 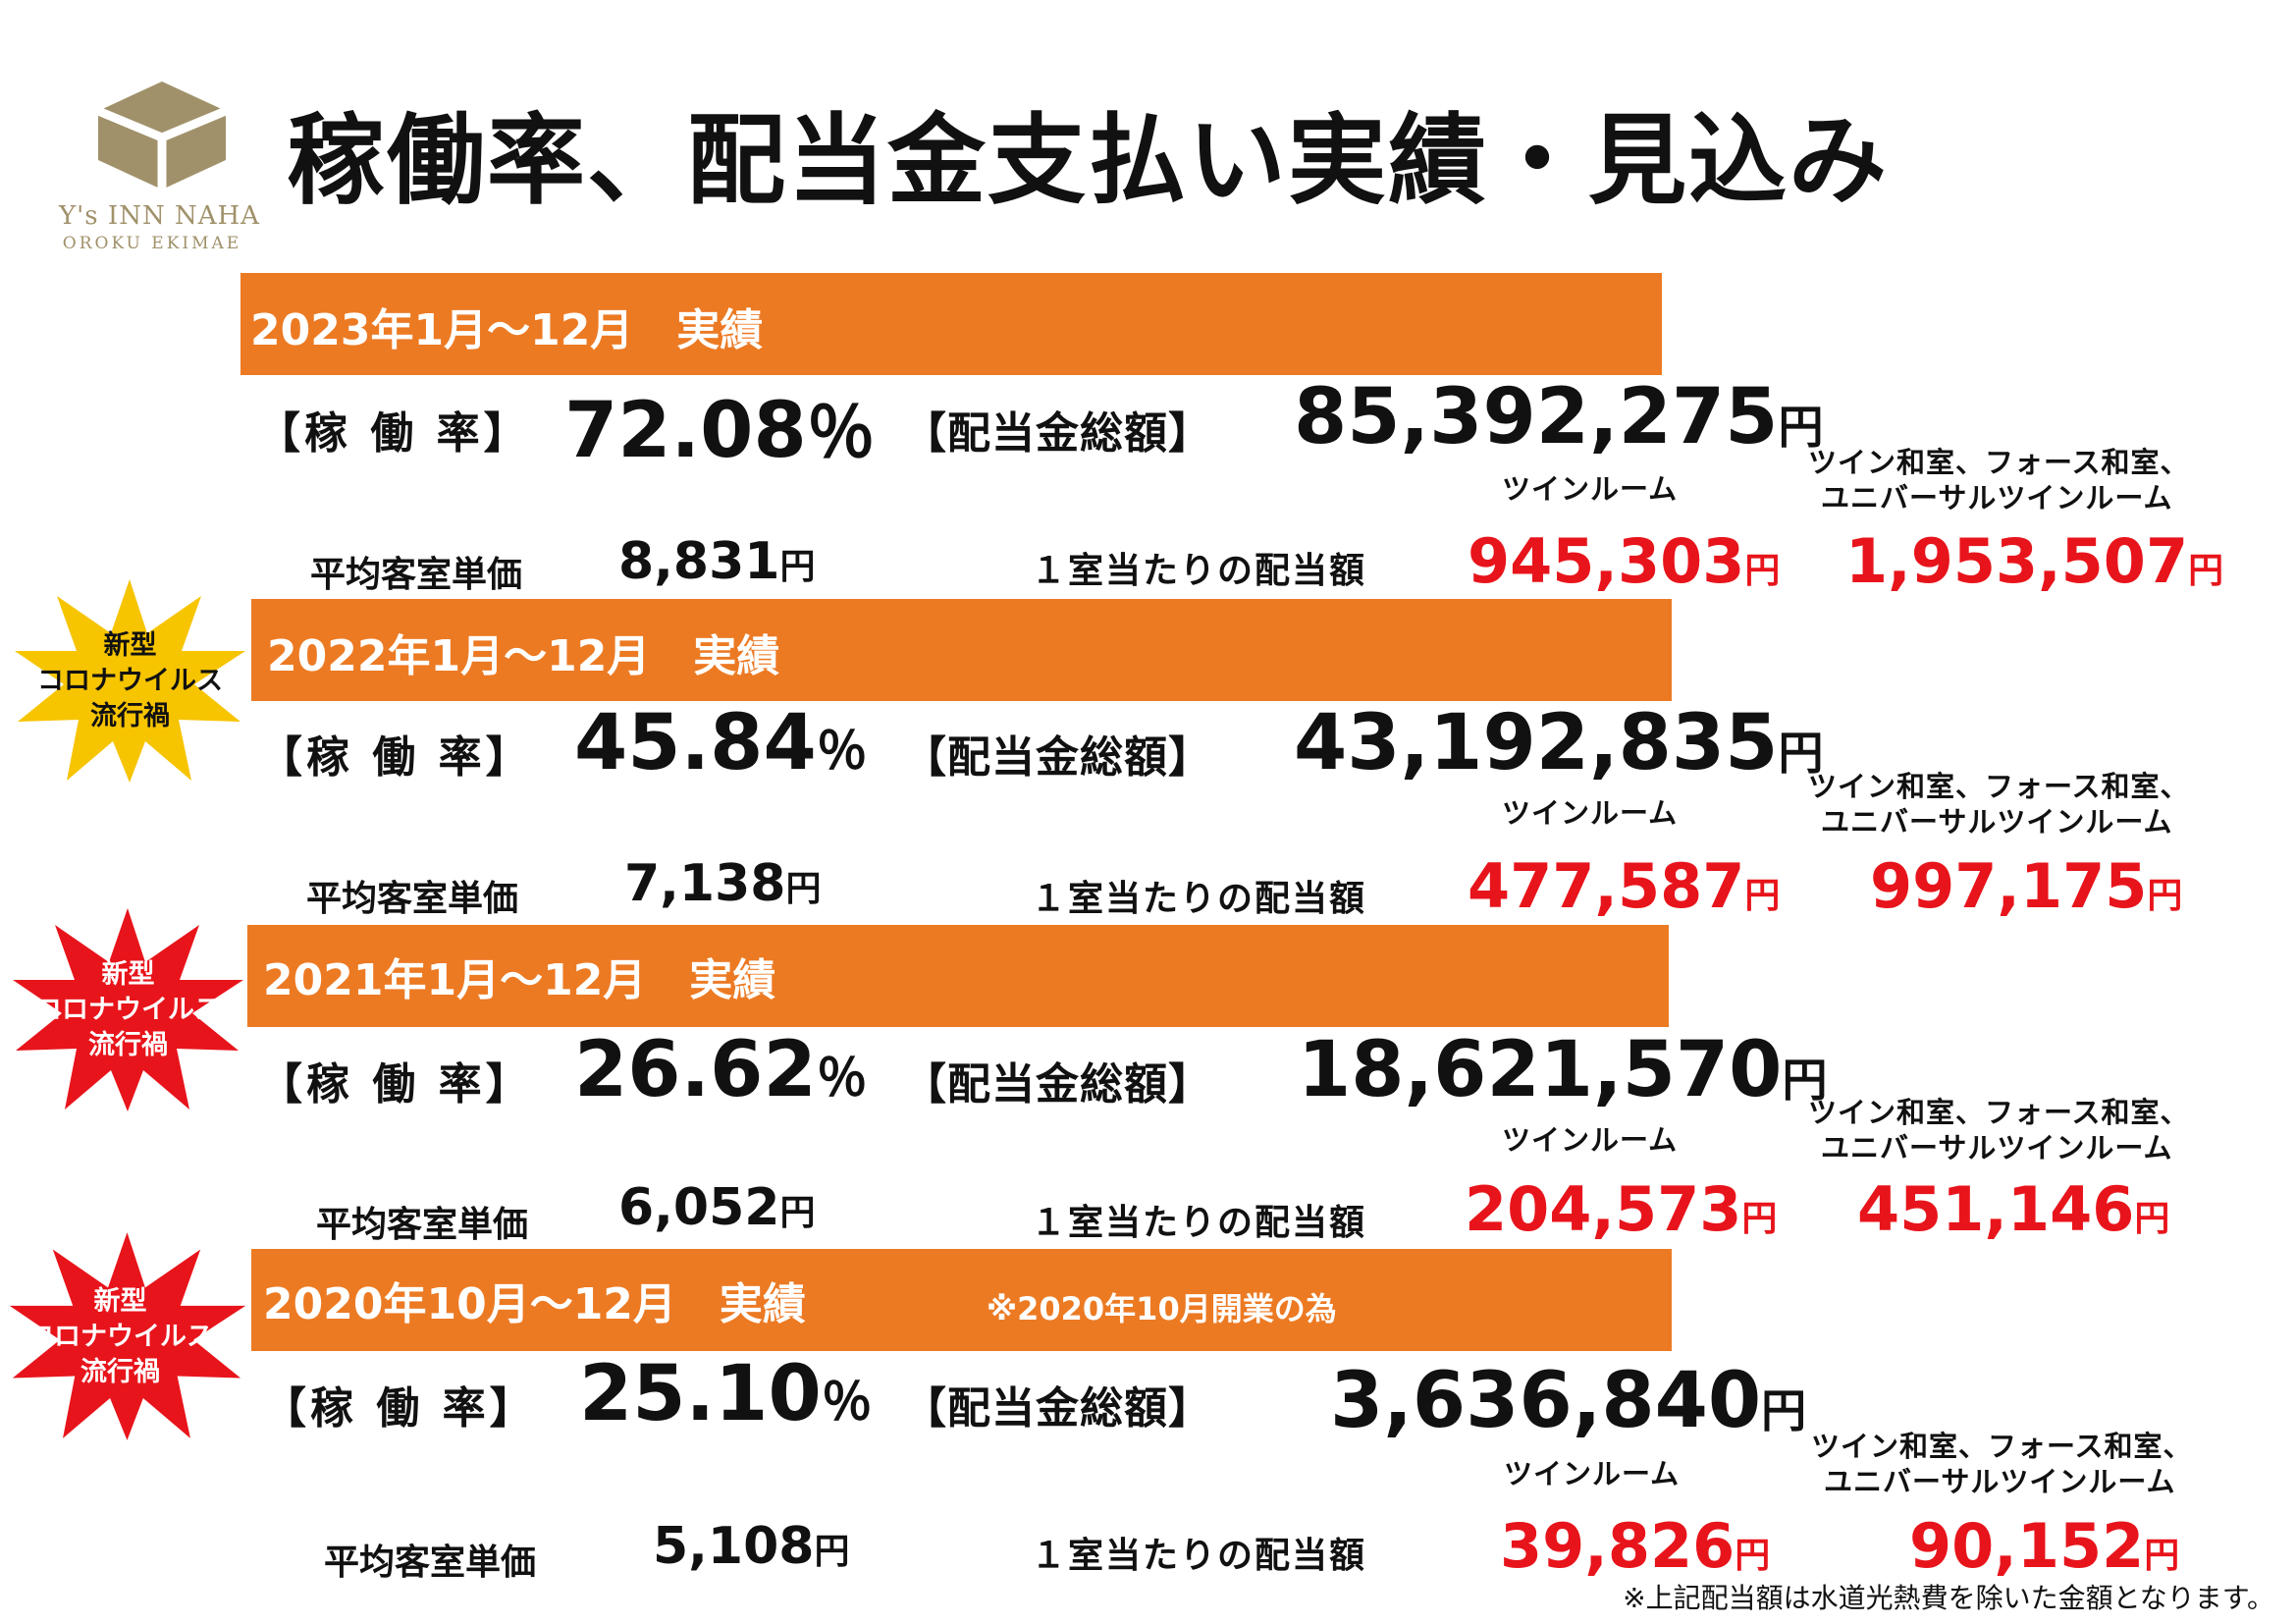 I want to click on occupancy-rate: 45.84％, so click(x=721, y=743).